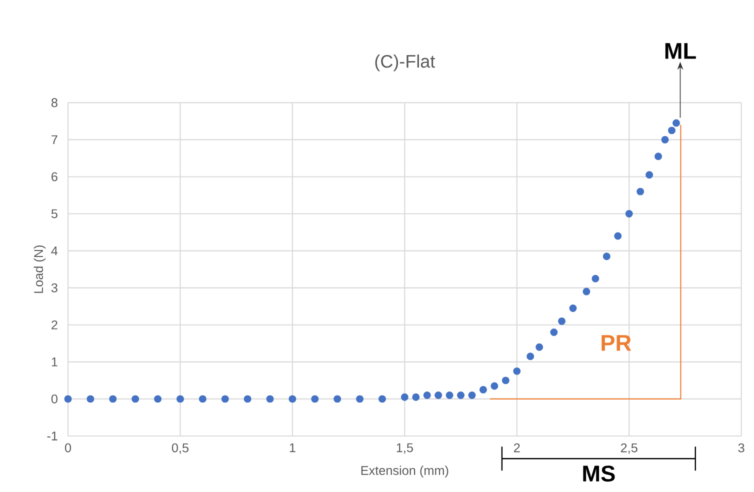 The height and width of the screenshot is (492, 754). I want to click on x-tick-label: 1,5, so click(404, 448).